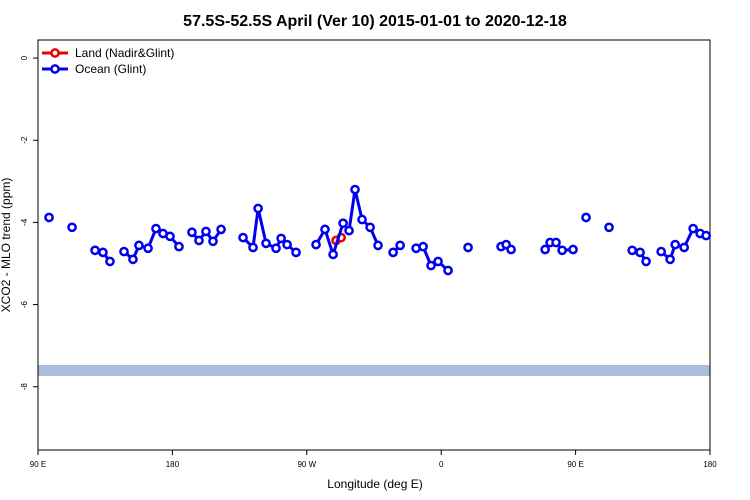  Describe the element at coordinates (374, 370) in the screenshot. I see `map-strip` at that location.